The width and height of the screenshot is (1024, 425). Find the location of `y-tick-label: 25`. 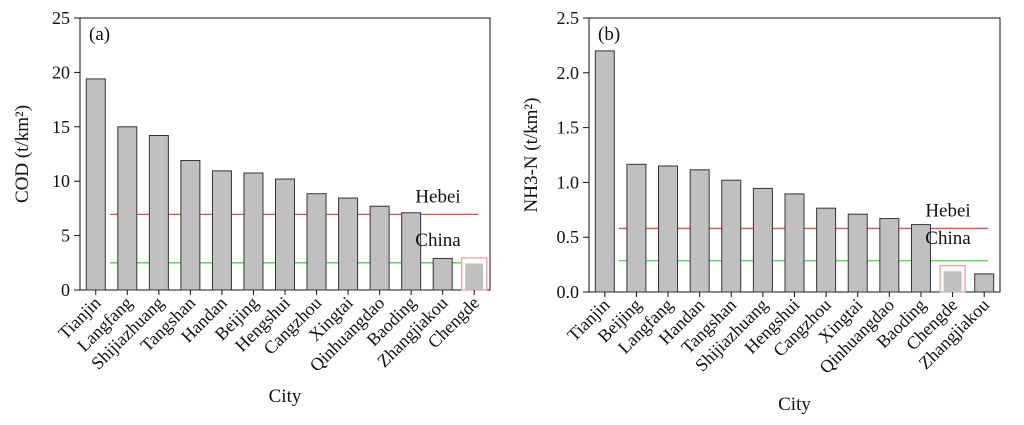

y-tick-label: 25 is located at coordinates (61, 18).